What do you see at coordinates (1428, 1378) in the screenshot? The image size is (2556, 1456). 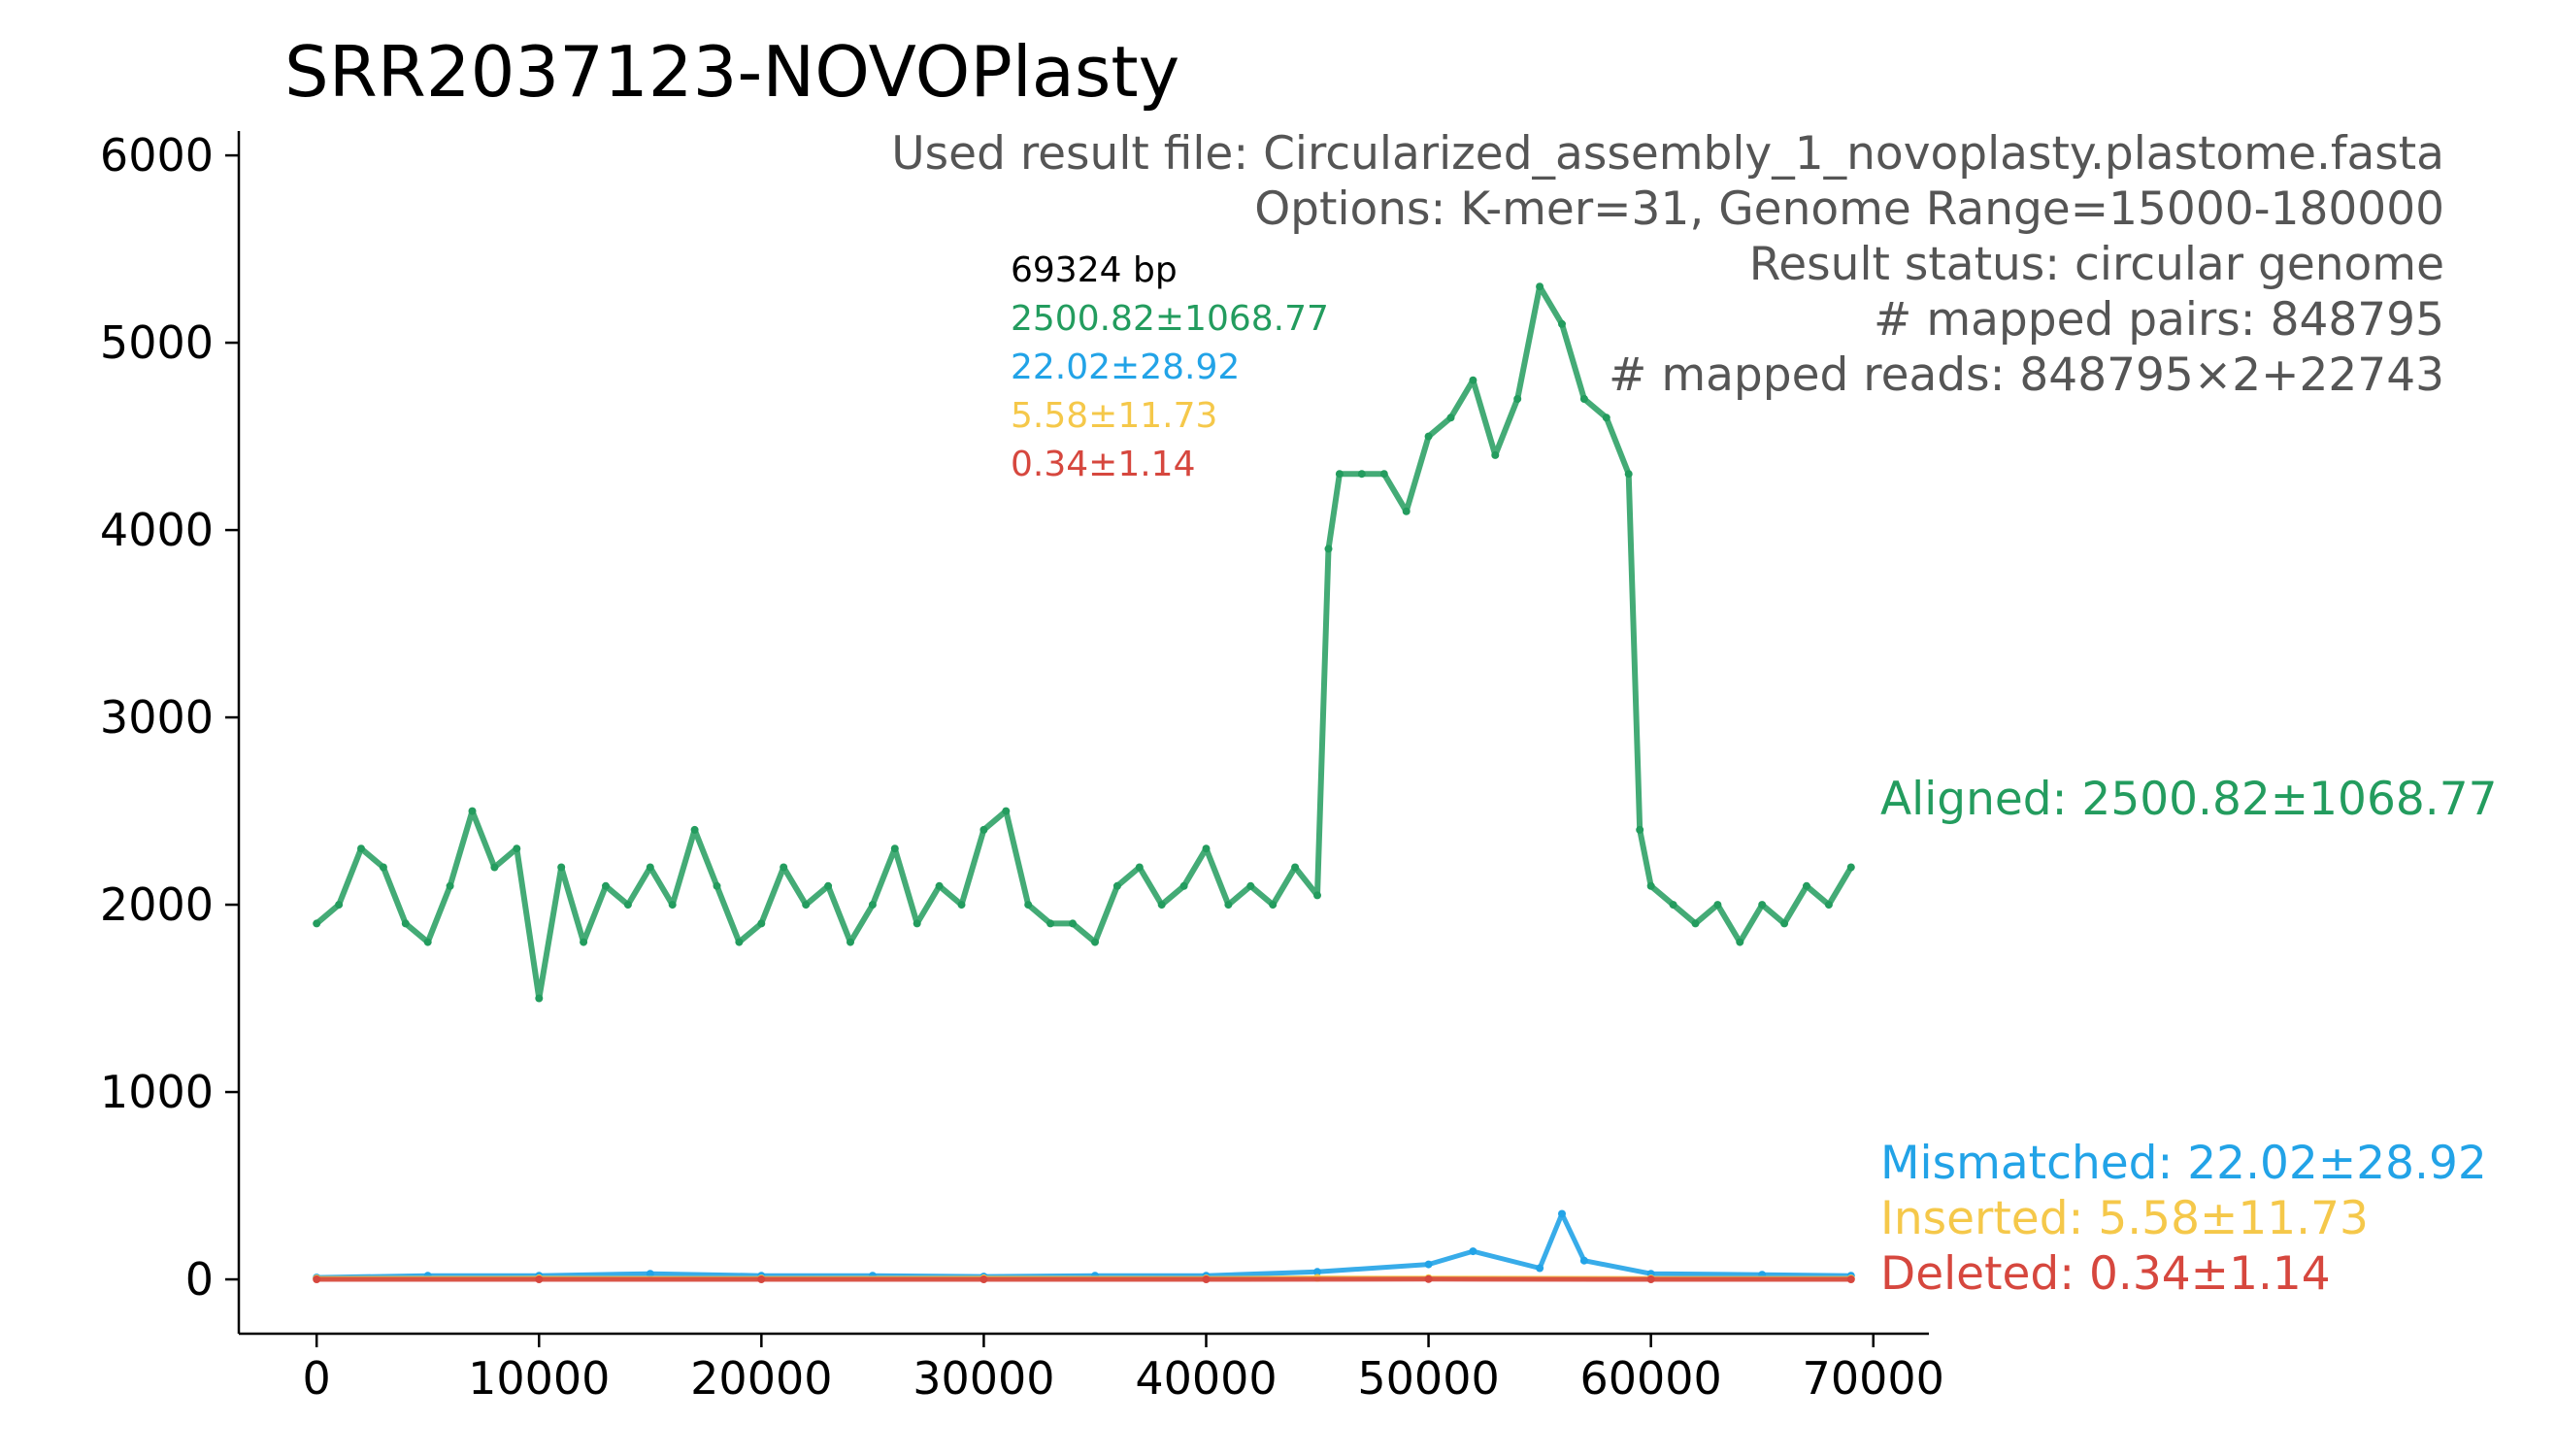 I see `x-tick-label: 50000` at bounding box center [1428, 1378].